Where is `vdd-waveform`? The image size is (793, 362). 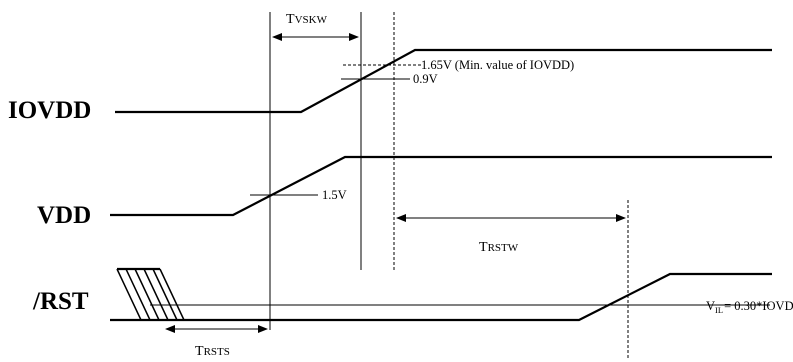
vdd-waveform is located at coordinates (441, 186).